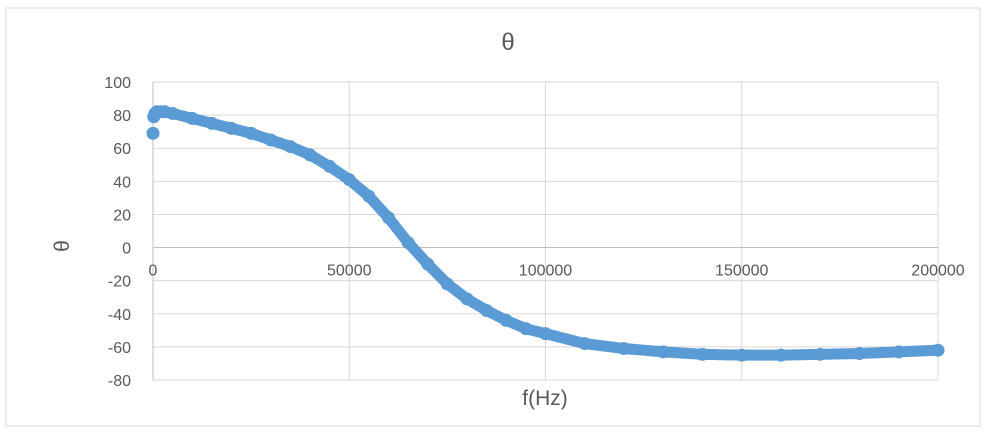 This screenshot has width=986, height=433. What do you see at coordinates (119, 348) in the screenshot?
I see `y-tick-label: -60` at bounding box center [119, 348].